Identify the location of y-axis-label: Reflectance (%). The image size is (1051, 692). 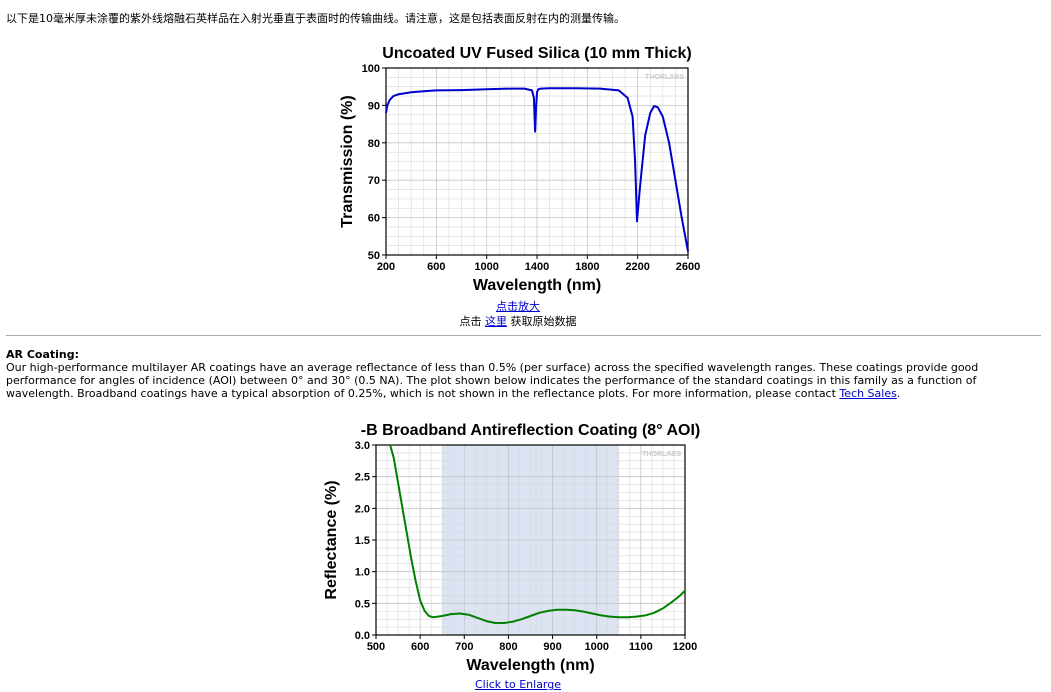
(331, 539).